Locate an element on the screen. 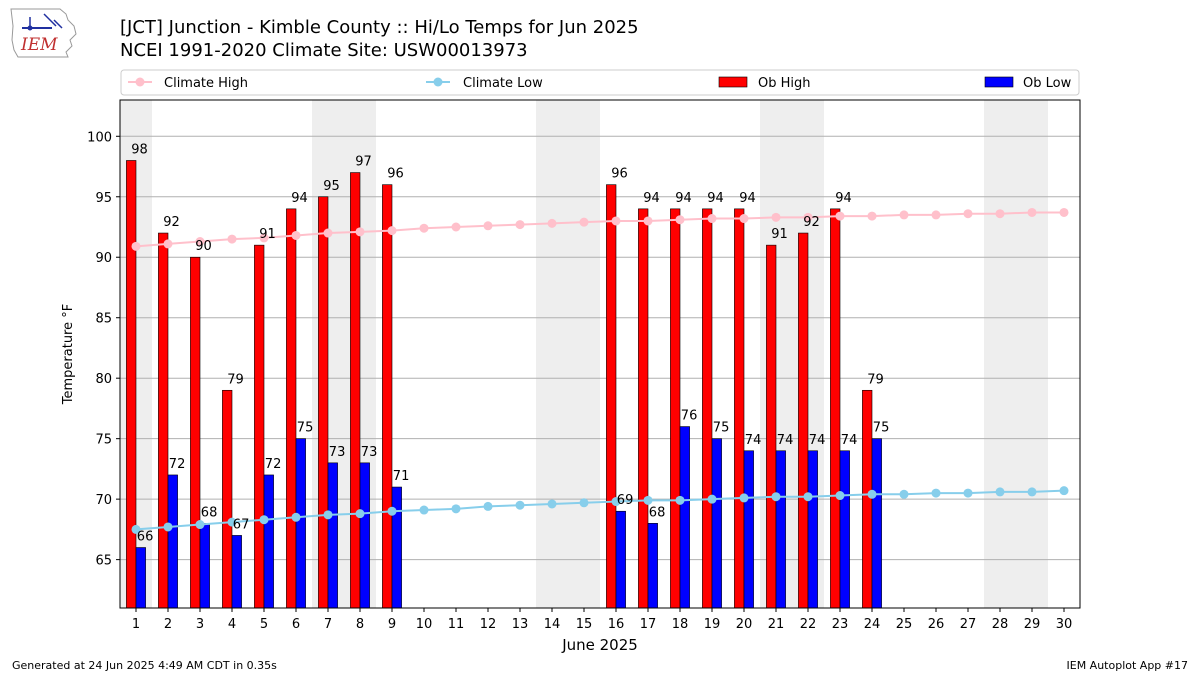  x-tick-label: 12 is located at coordinates (488, 624).